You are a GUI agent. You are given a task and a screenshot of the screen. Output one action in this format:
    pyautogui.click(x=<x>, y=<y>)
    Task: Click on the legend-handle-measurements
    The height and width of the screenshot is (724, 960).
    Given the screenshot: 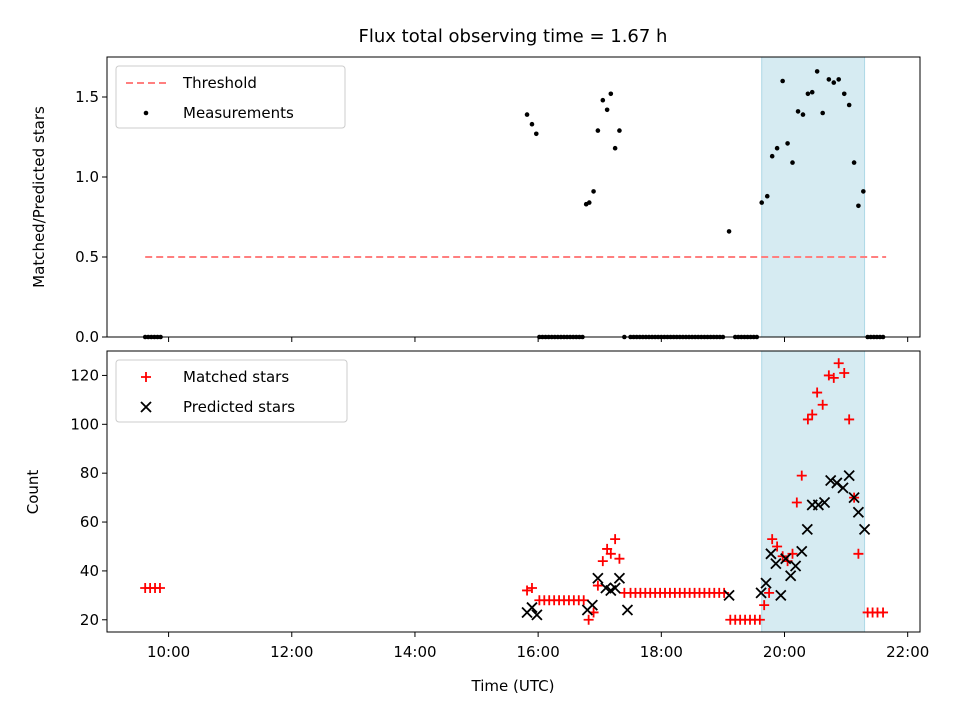 What is the action you would take?
    pyautogui.click(x=146, y=113)
    